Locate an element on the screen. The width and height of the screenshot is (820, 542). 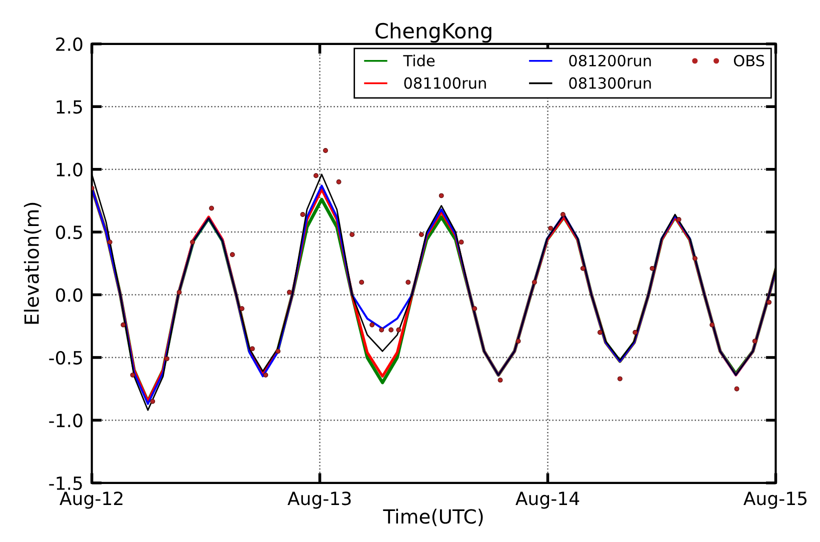
legend-label: Tide is located at coordinates (419, 60).